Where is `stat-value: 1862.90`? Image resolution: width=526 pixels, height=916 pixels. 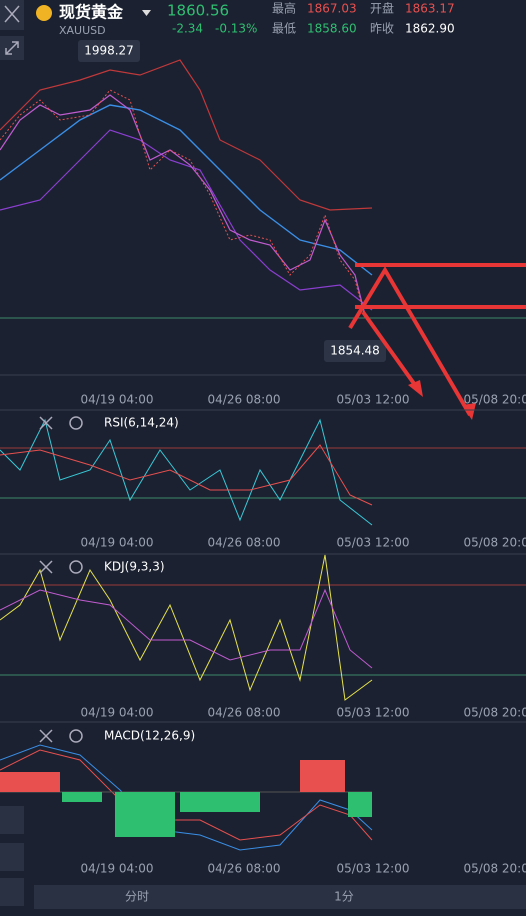 stat-value: 1862.90 is located at coordinates (430, 29).